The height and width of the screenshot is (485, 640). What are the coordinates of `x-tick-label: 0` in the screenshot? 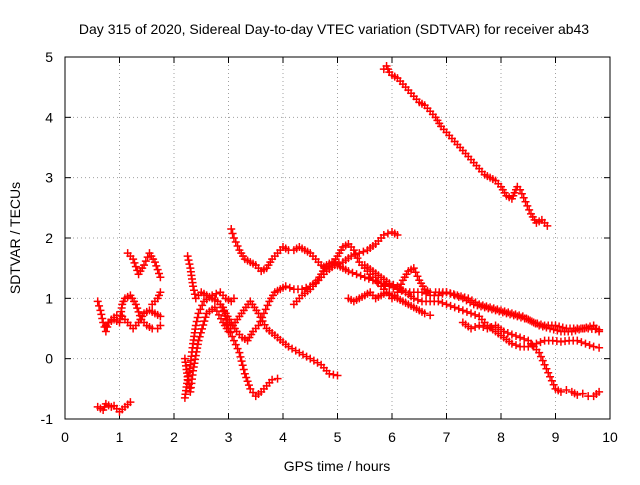 It's located at (65, 437).